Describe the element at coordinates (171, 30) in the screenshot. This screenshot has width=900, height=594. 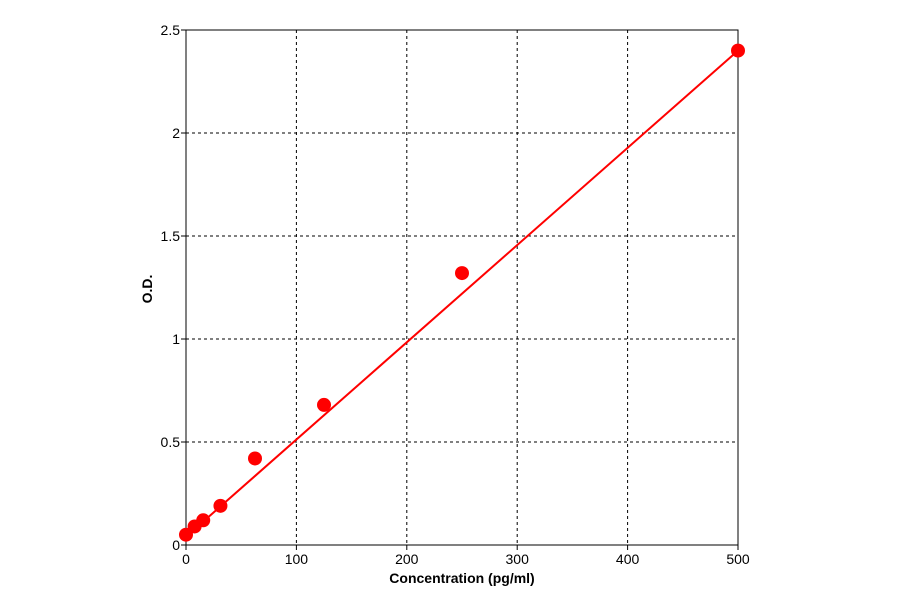
I see `y-tick-label: 2.5` at that location.